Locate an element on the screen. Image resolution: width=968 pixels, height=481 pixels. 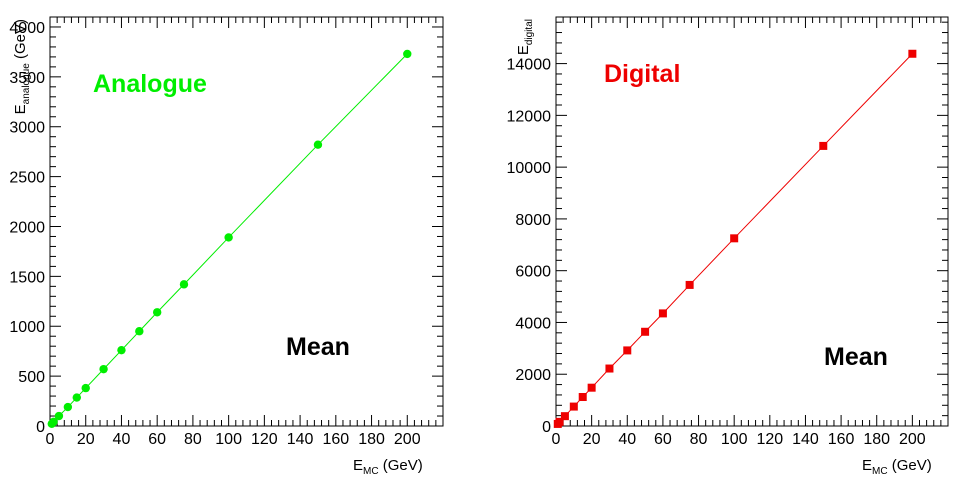
y-tick-label: 12000 is located at coordinates (529, 116).